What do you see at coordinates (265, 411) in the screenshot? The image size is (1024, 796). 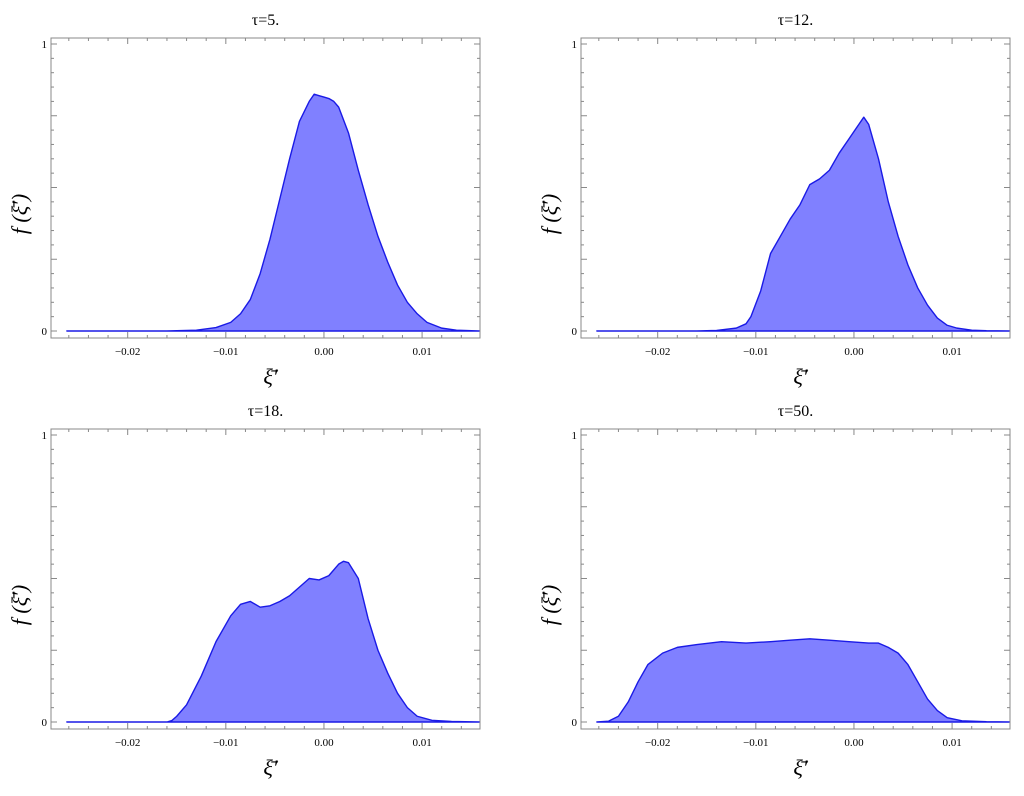 I see `panel-title: τ=18.` at bounding box center [265, 411].